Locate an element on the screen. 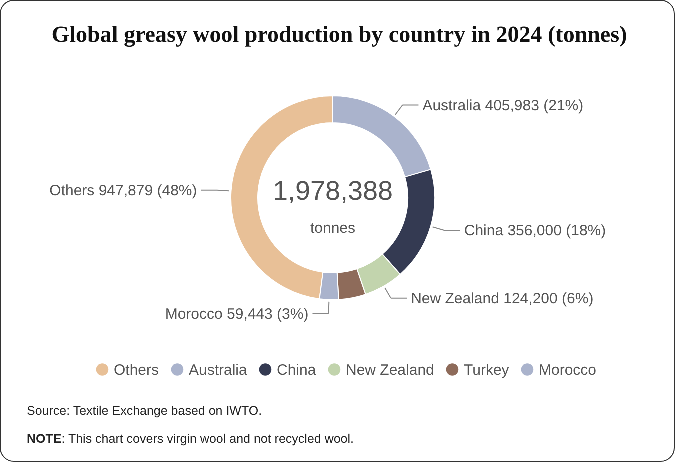 The height and width of the screenshot is (466, 679). data-label: New Zealand 124,200 (6%) is located at coordinates (502, 299).